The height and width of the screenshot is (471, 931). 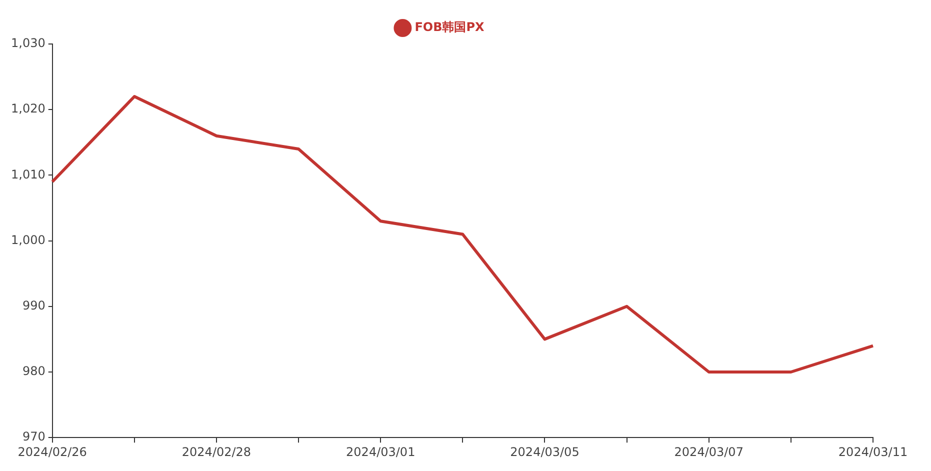 What do you see at coordinates (28, 174) in the screenshot?
I see `y-tick-label: 1,010` at bounding box center [28, 174].